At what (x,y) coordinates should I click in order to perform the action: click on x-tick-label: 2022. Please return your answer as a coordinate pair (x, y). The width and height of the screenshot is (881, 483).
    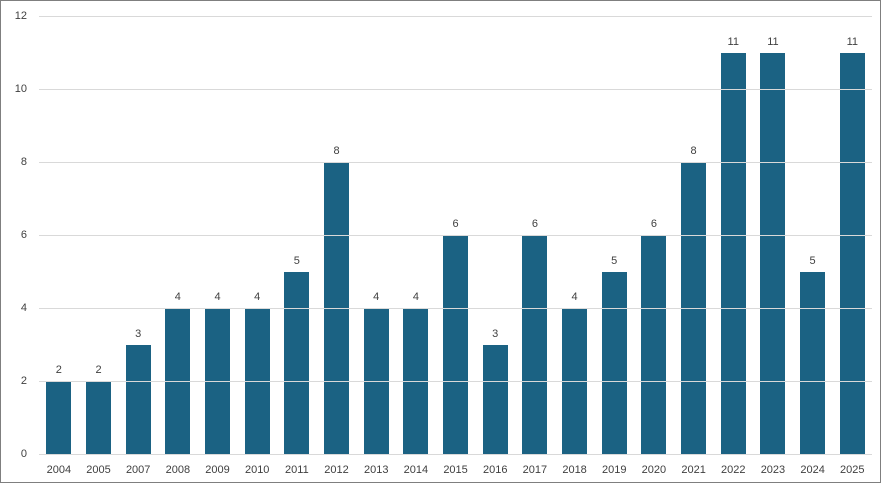
    Looking at the image, I should click on (733, 470).